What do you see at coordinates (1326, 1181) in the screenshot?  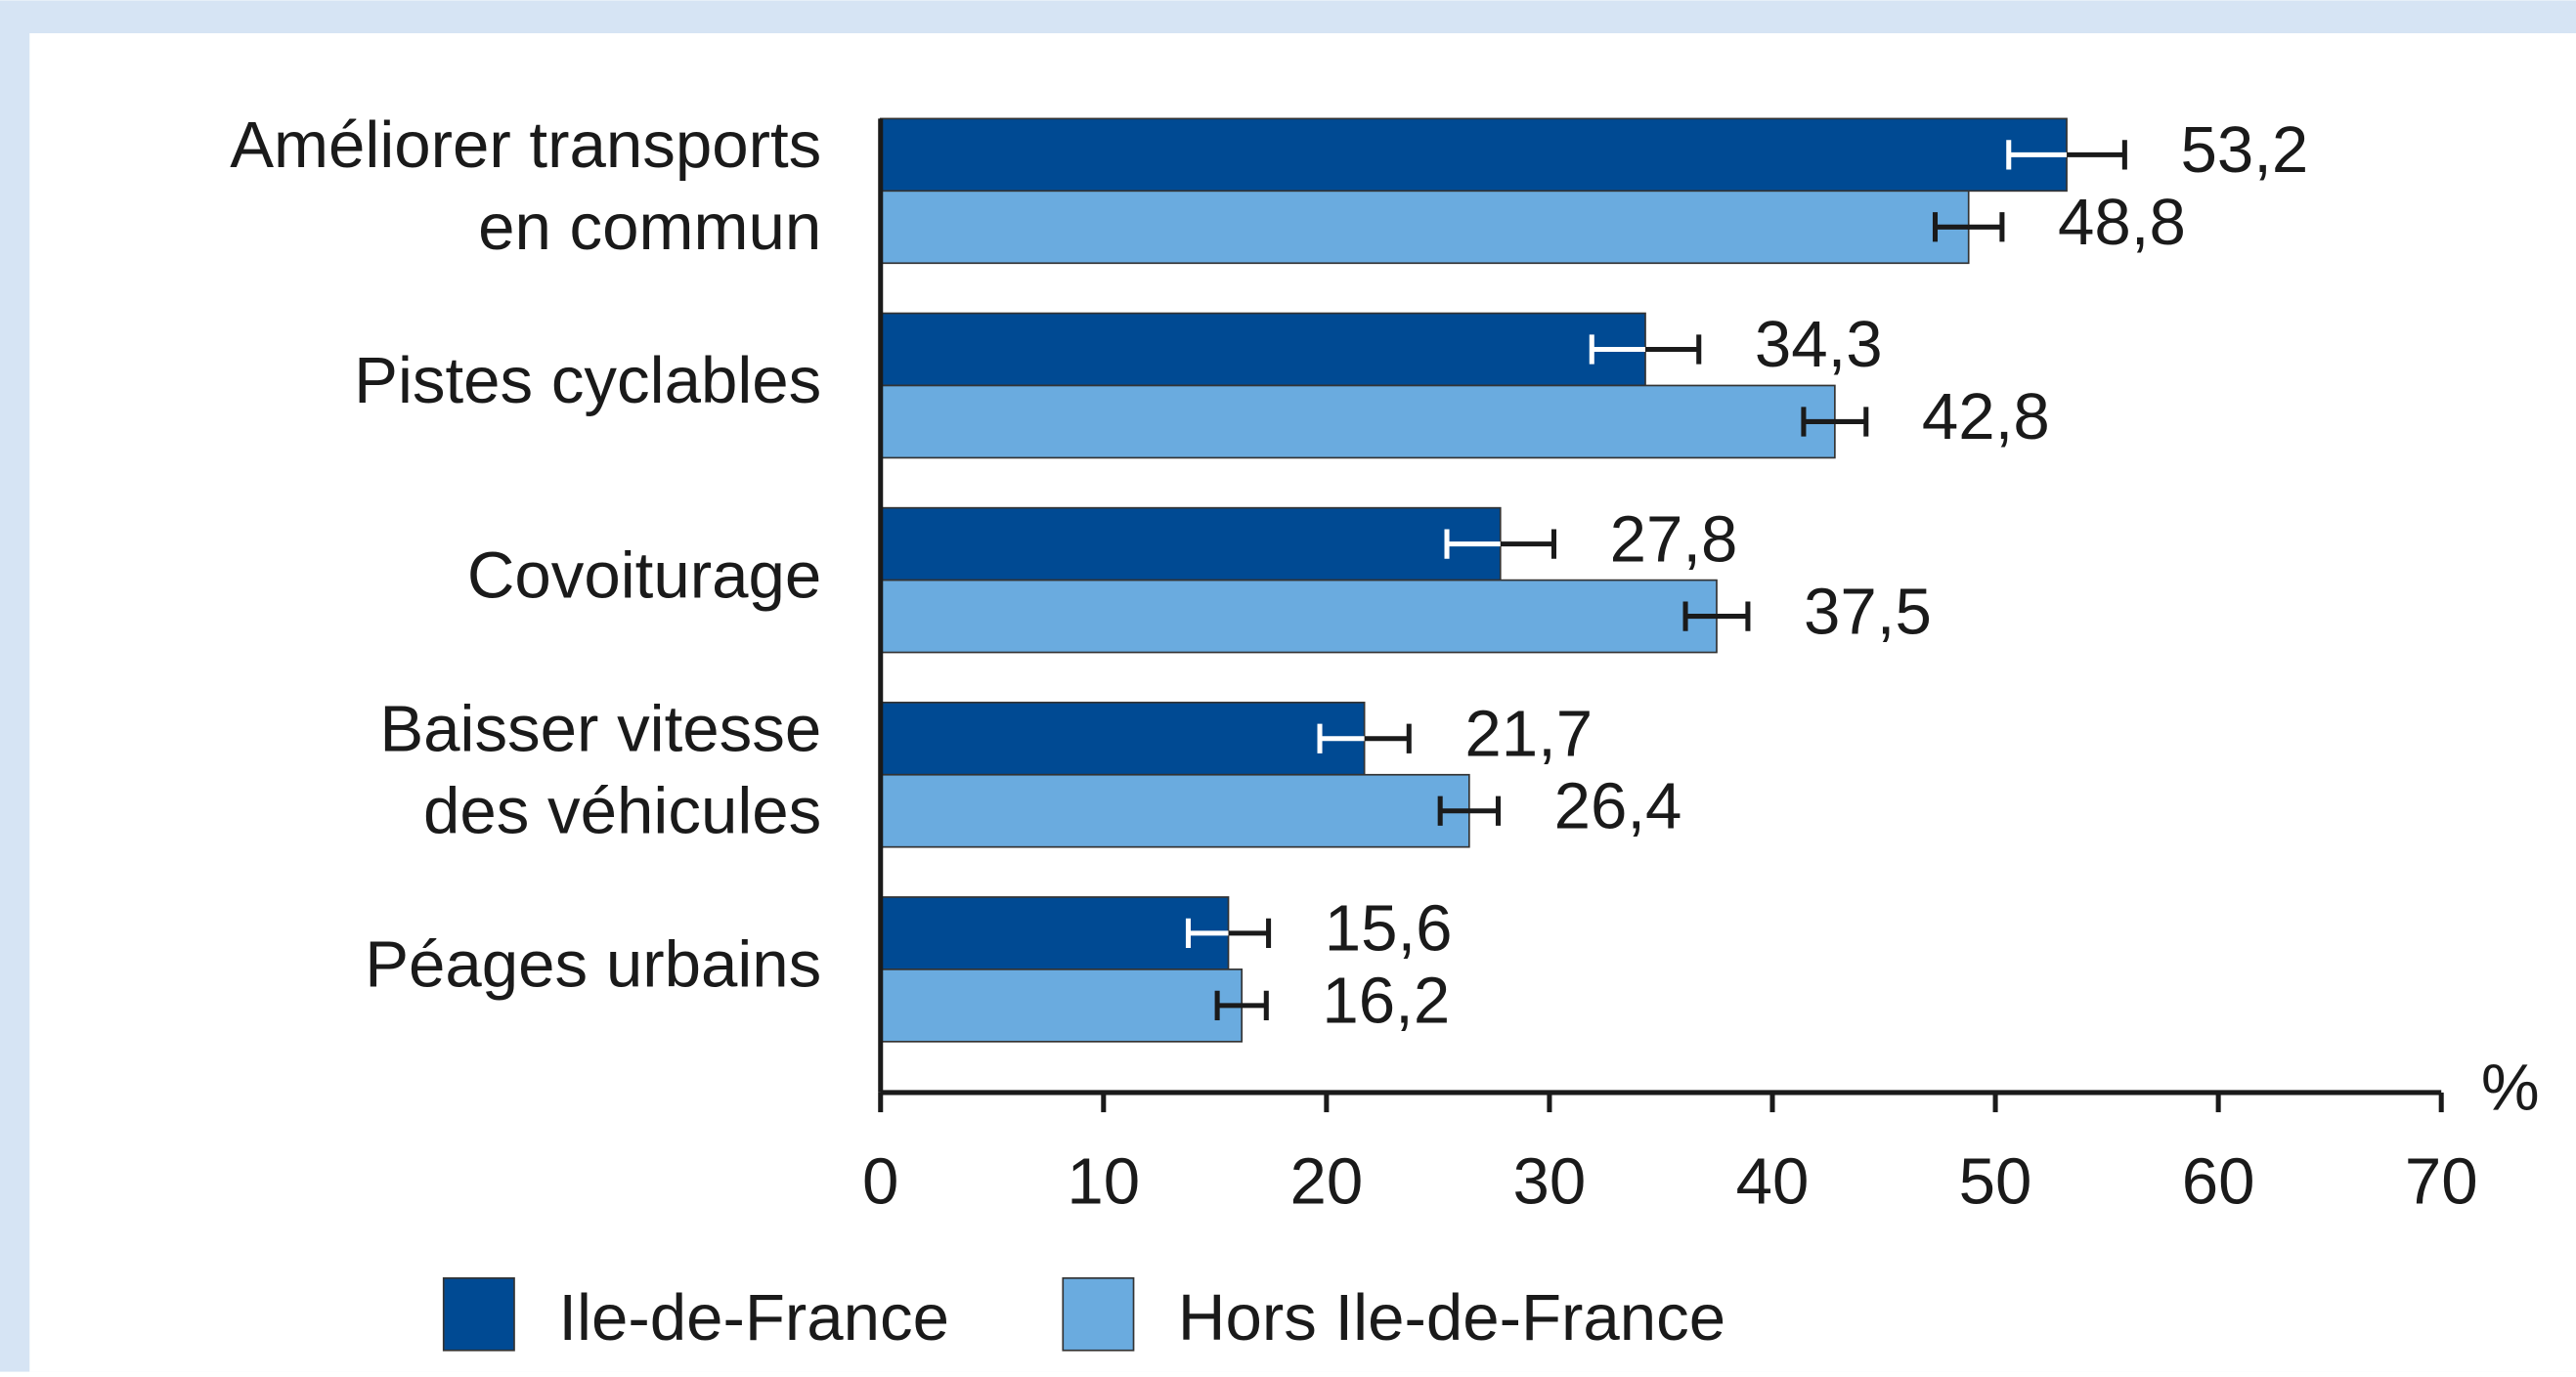 I see `x-tick-label: 20` at bounding box center [1326, 1181].